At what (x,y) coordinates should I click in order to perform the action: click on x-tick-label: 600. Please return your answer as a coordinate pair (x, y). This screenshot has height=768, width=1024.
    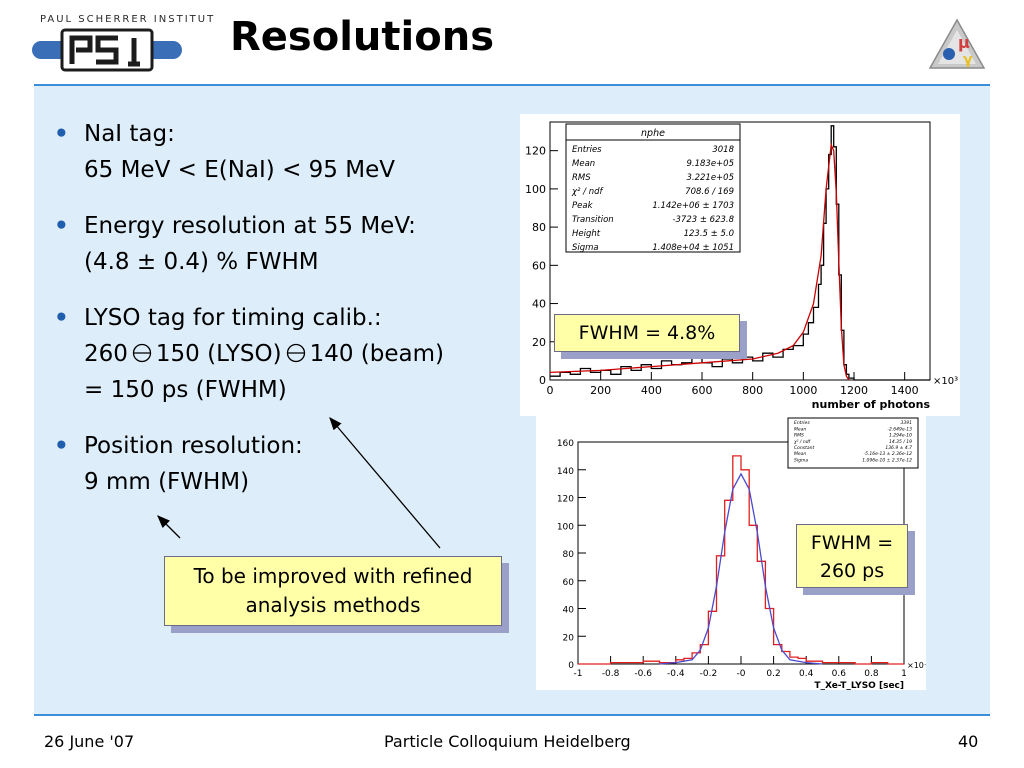
    Looking at the image, I should click on (702, 390).